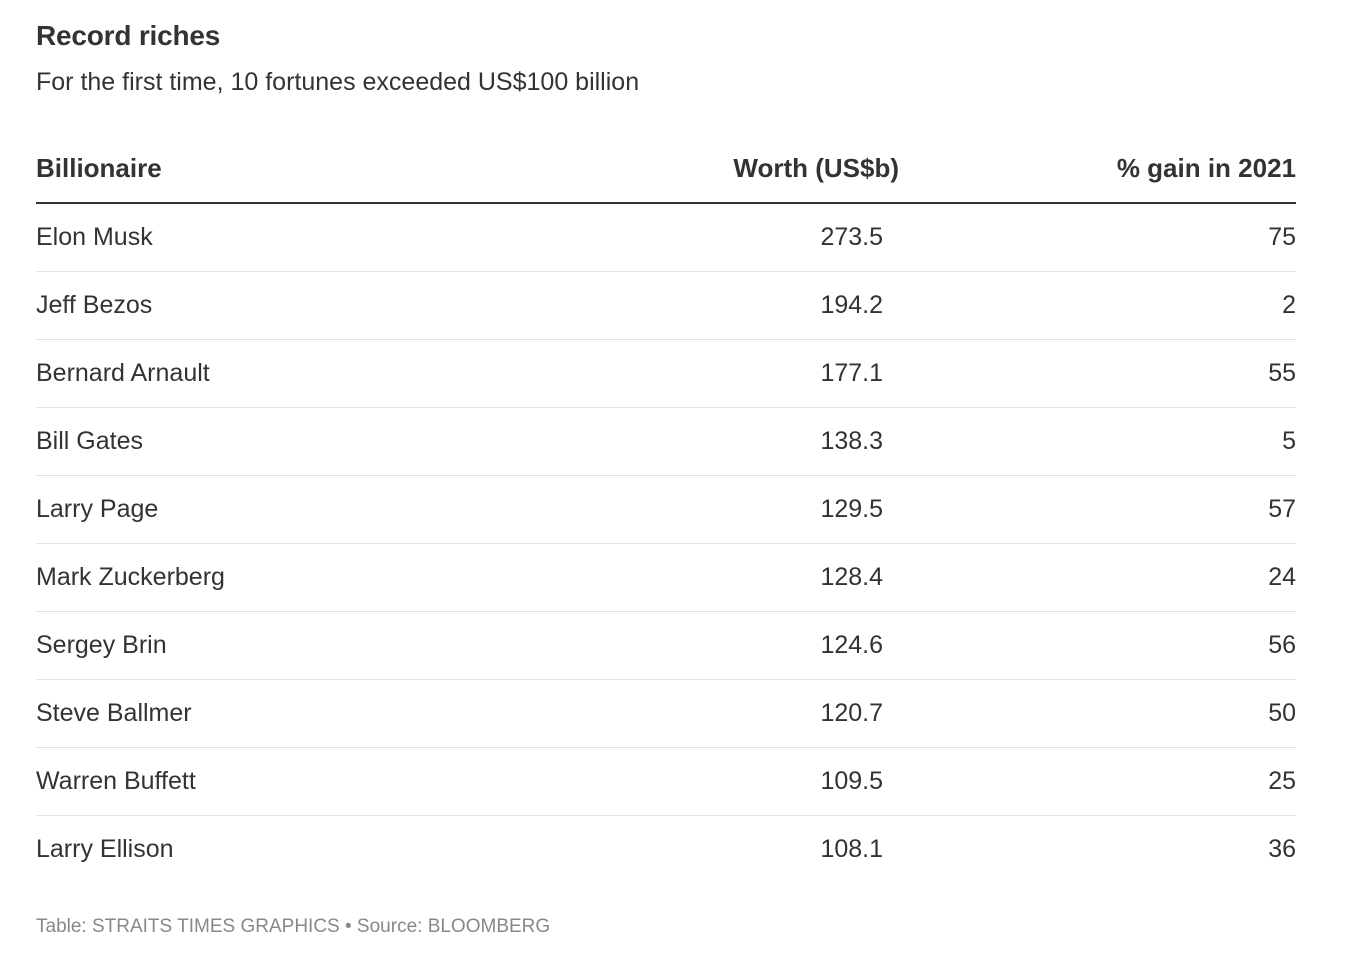  Describe the element at coordinates (666, 578) in the screenshot. I see `table-row: Mark Zuckerberg 128.4 24` at that location.